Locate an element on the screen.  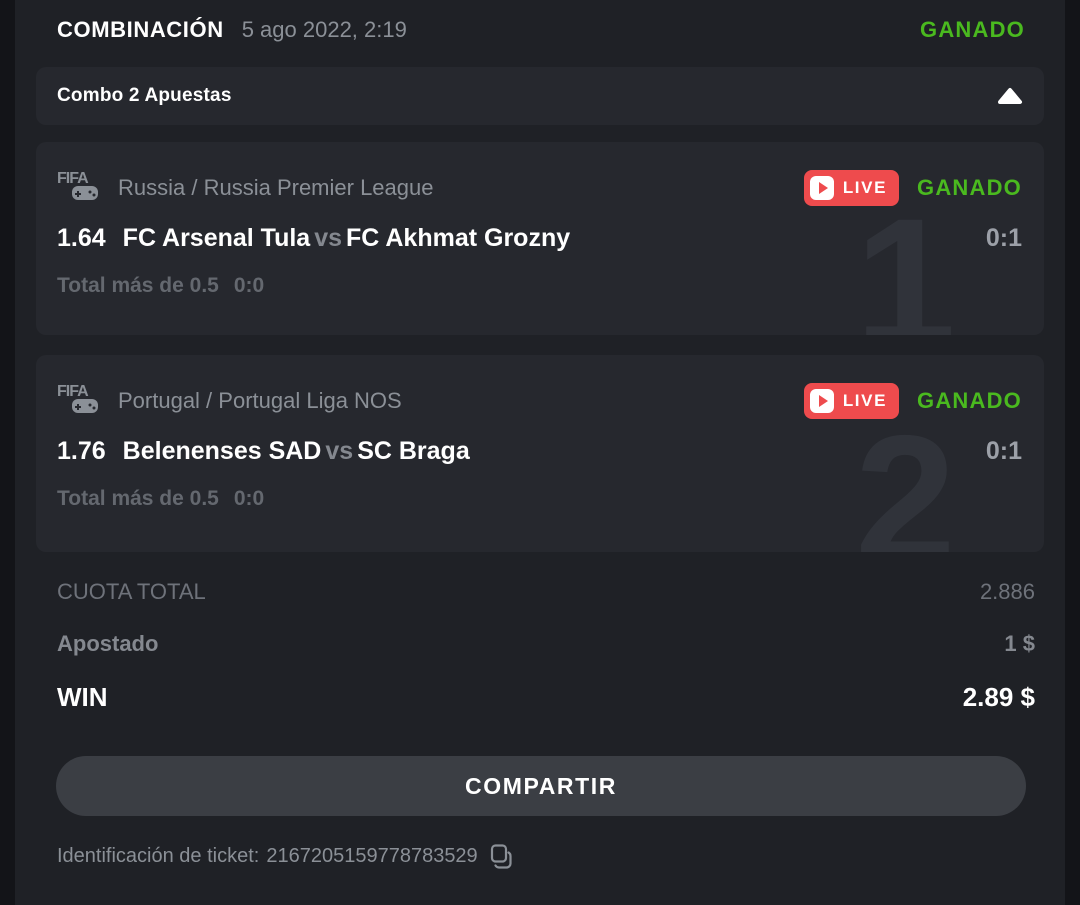
stake-label: Apostado is located at coordinates (108, 643).